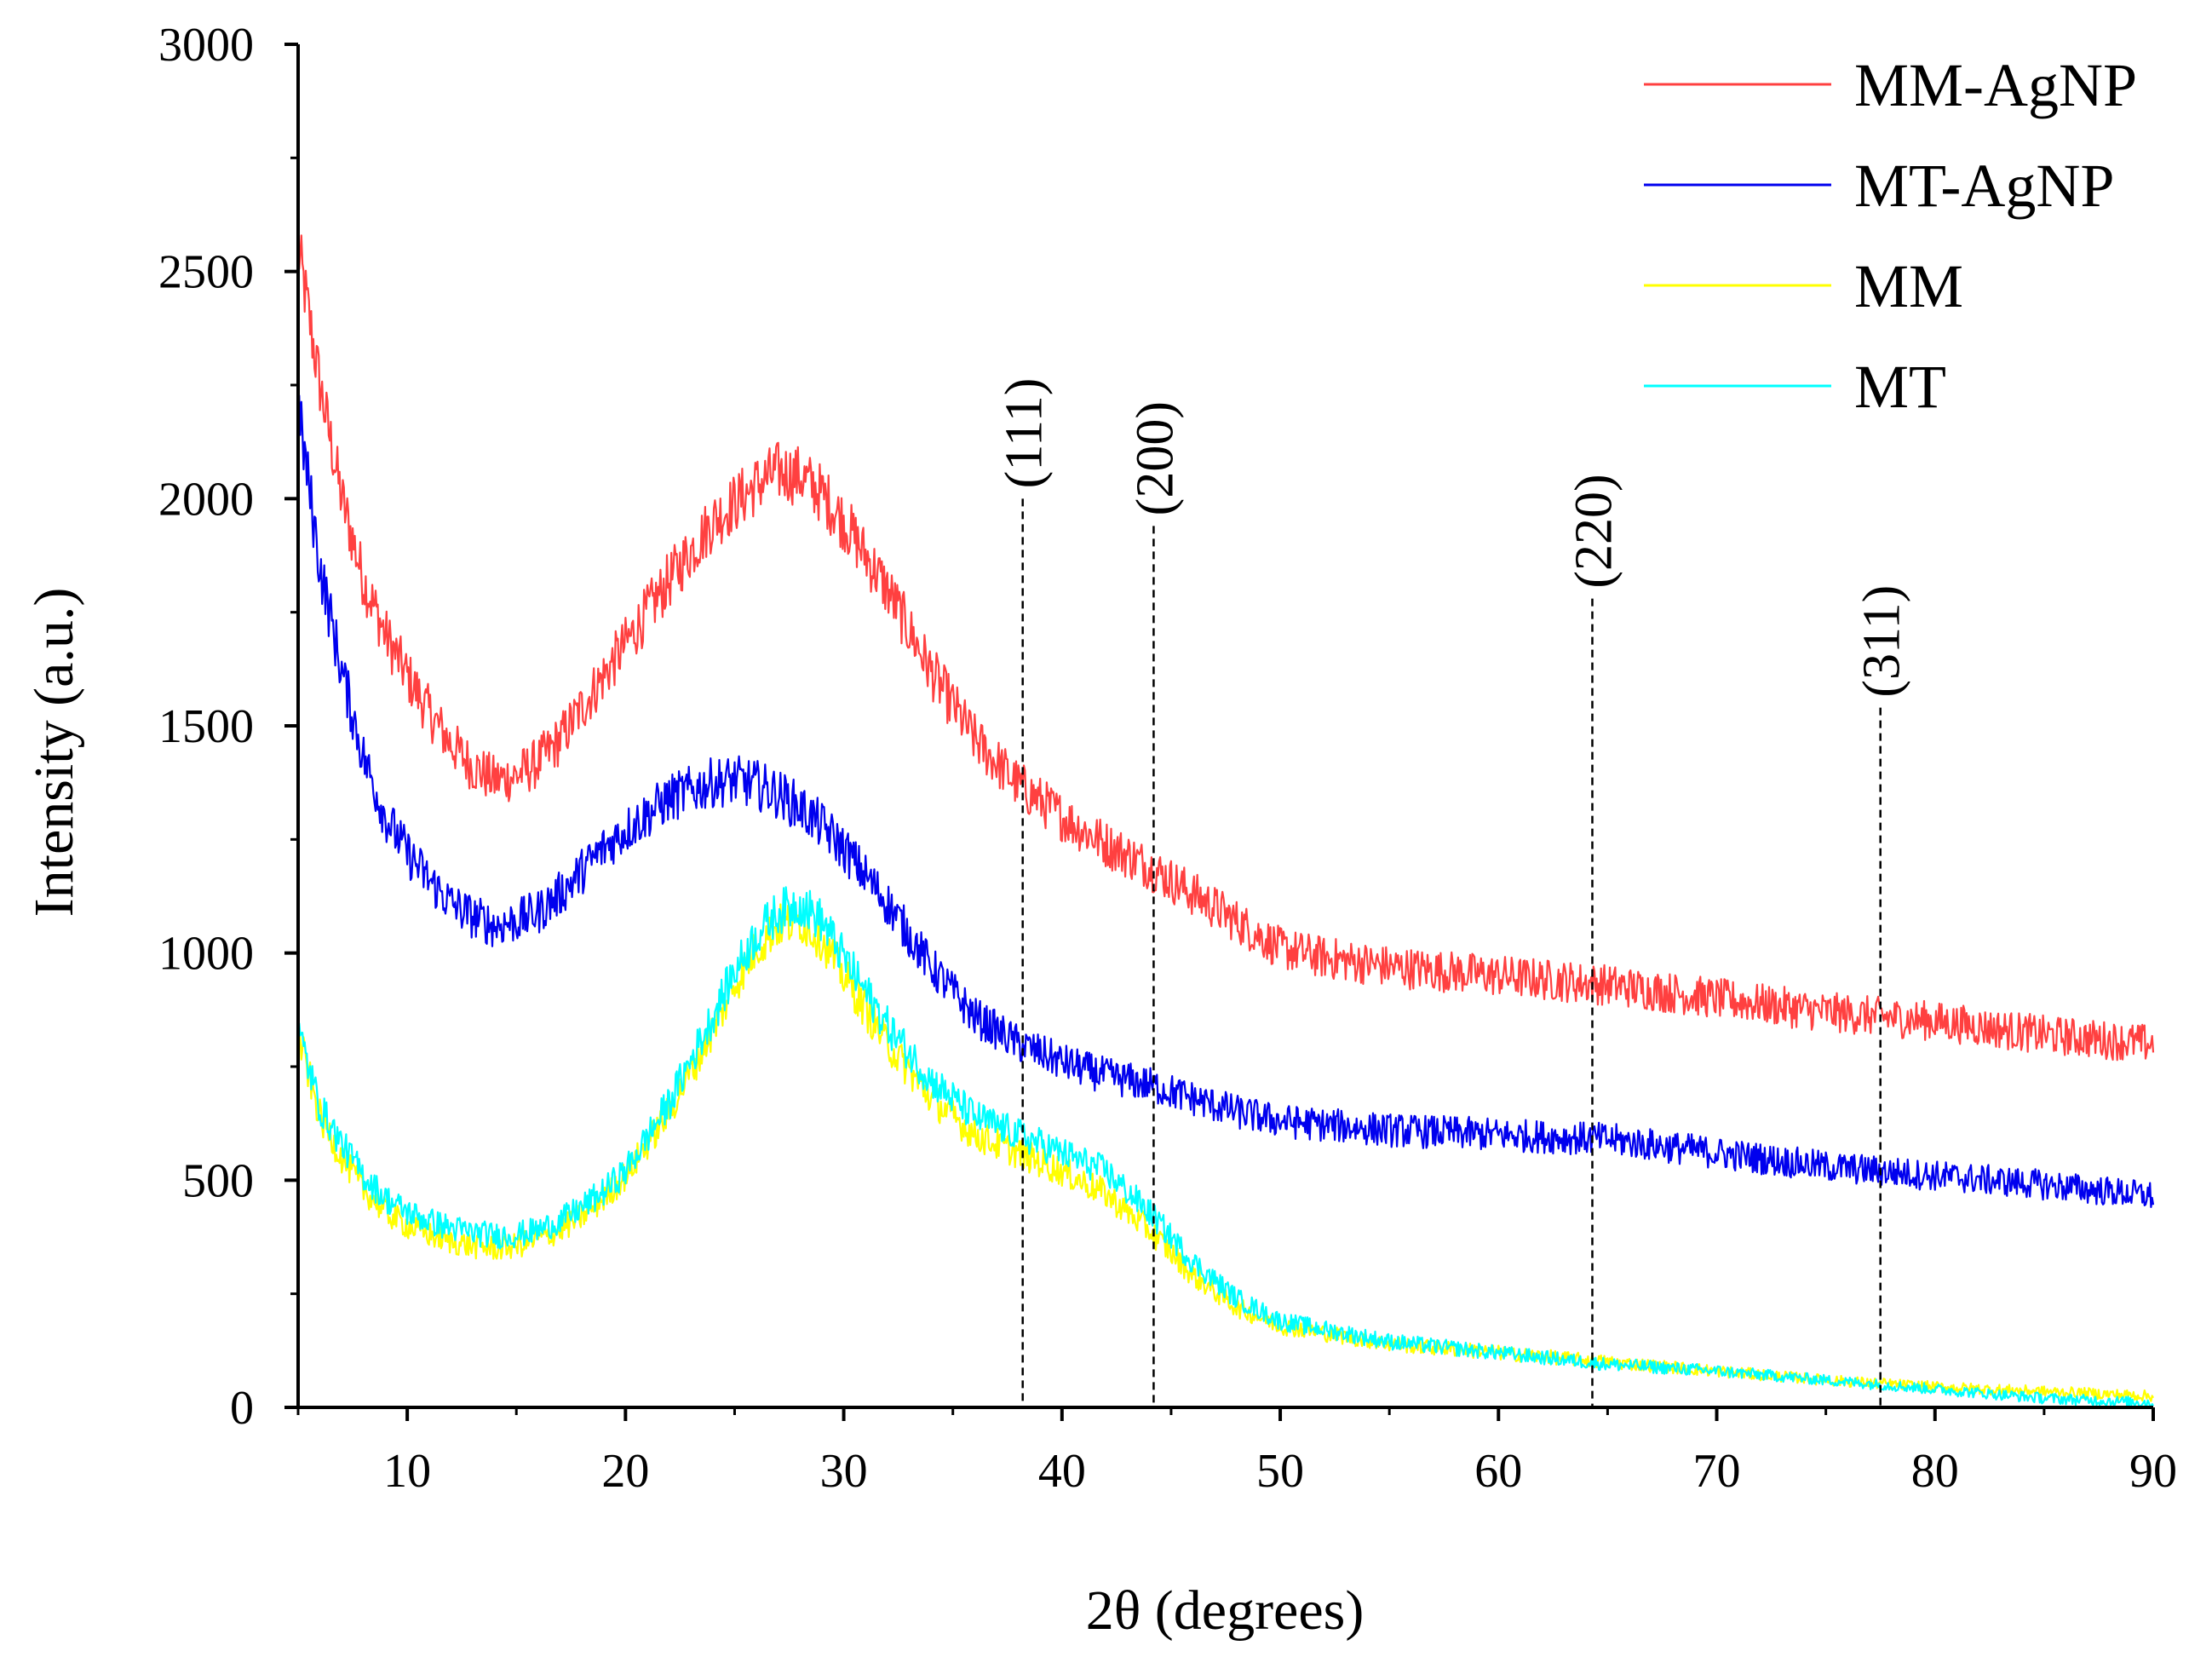 This screenshot has width=2212, height=1657. What do you see at coordinates (54, 753) in the screenshot?
I see `y-axis-title: Intensity (a.u.)` at bounding box center [54, 753].